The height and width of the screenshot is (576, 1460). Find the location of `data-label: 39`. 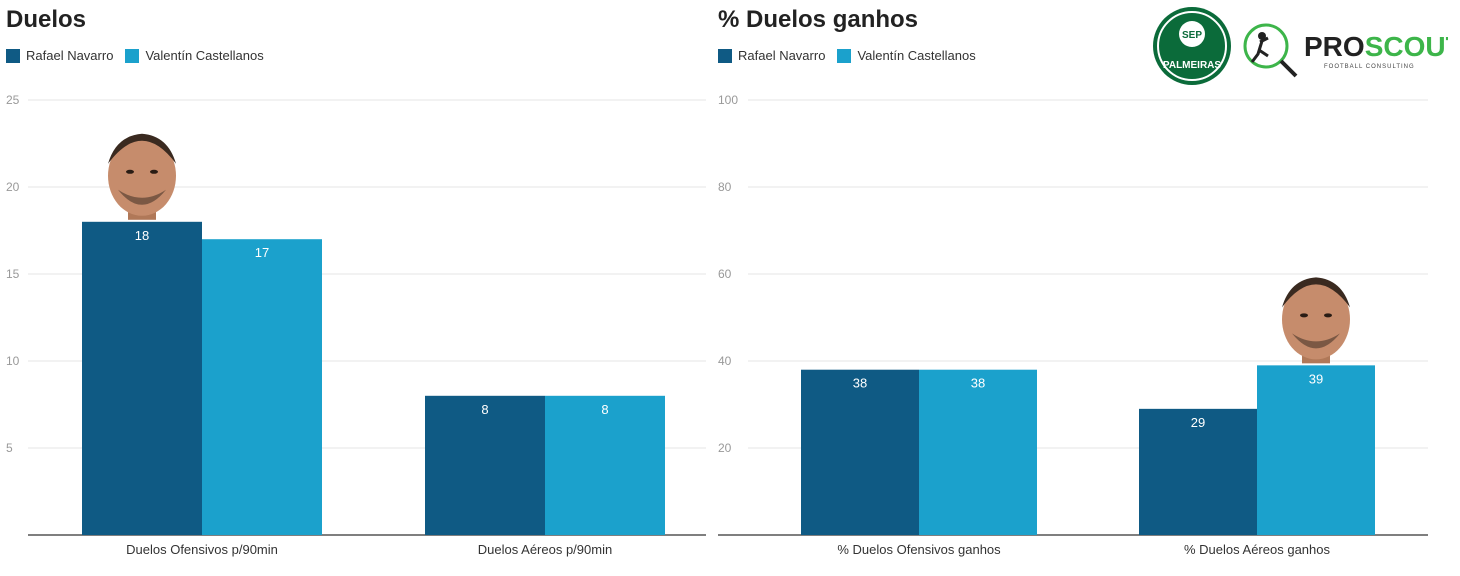

data-label: 39 is located at coordinates (1316, 378).